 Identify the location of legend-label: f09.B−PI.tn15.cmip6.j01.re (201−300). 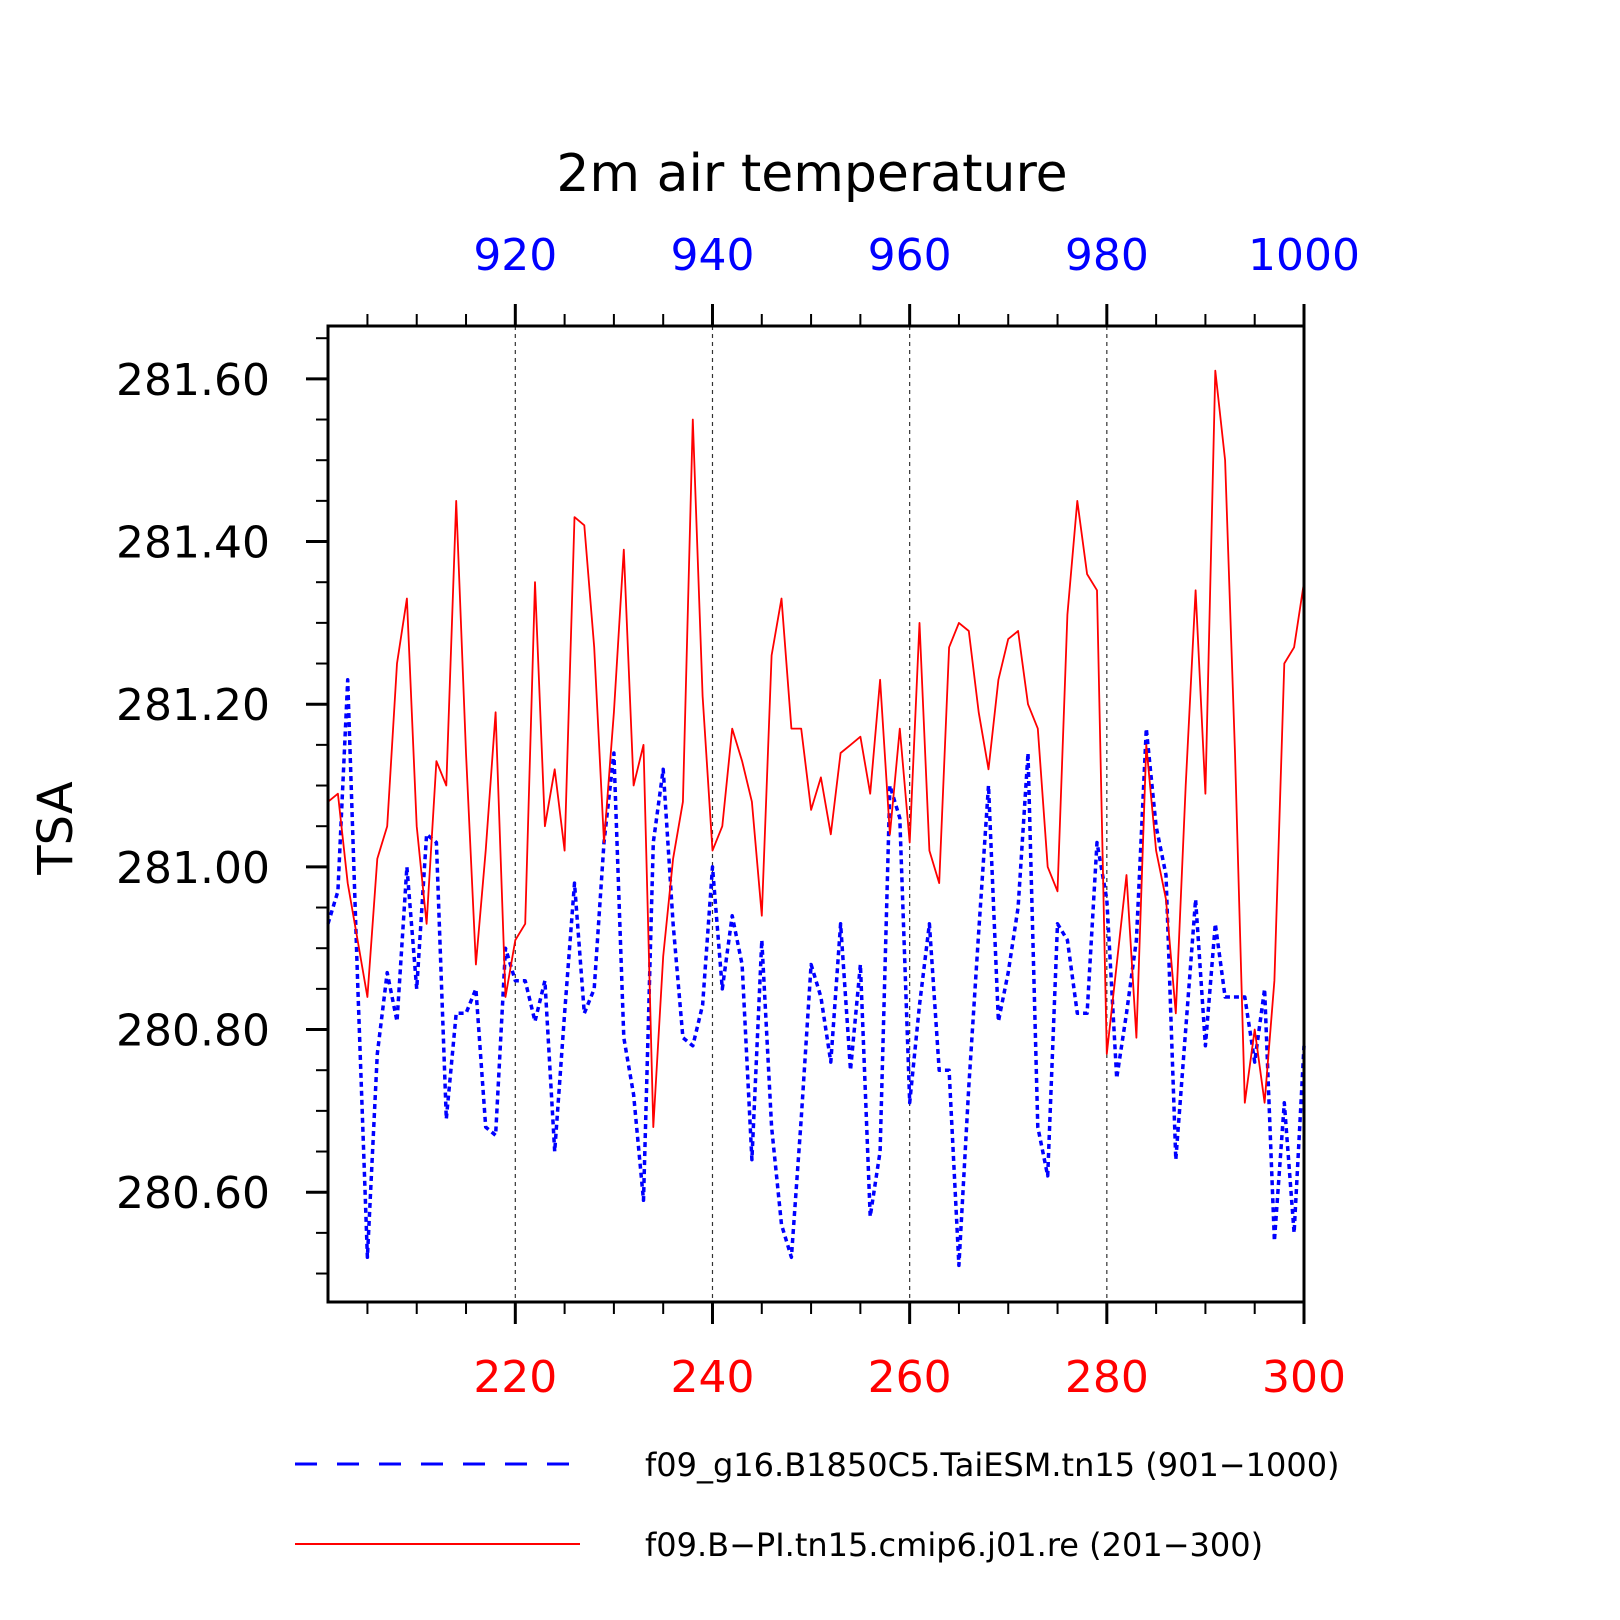
(954, 1545).